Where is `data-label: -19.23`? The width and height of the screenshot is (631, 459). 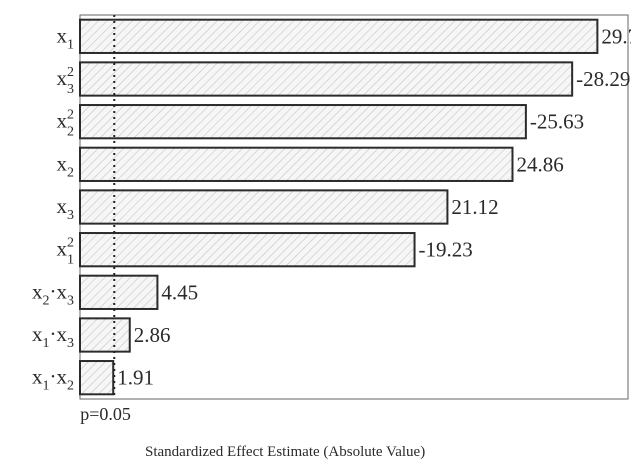 data-label: -19.23 is located at coordinates (446, 250).